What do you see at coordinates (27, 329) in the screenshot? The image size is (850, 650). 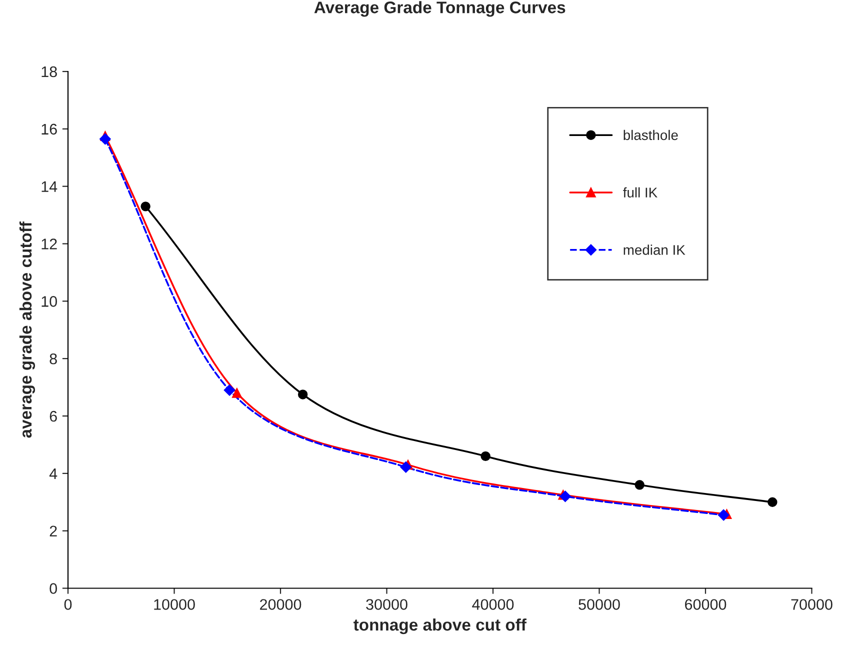 I see `y-axis-title: average grade above cutoff` at bounding box center [27, 329].